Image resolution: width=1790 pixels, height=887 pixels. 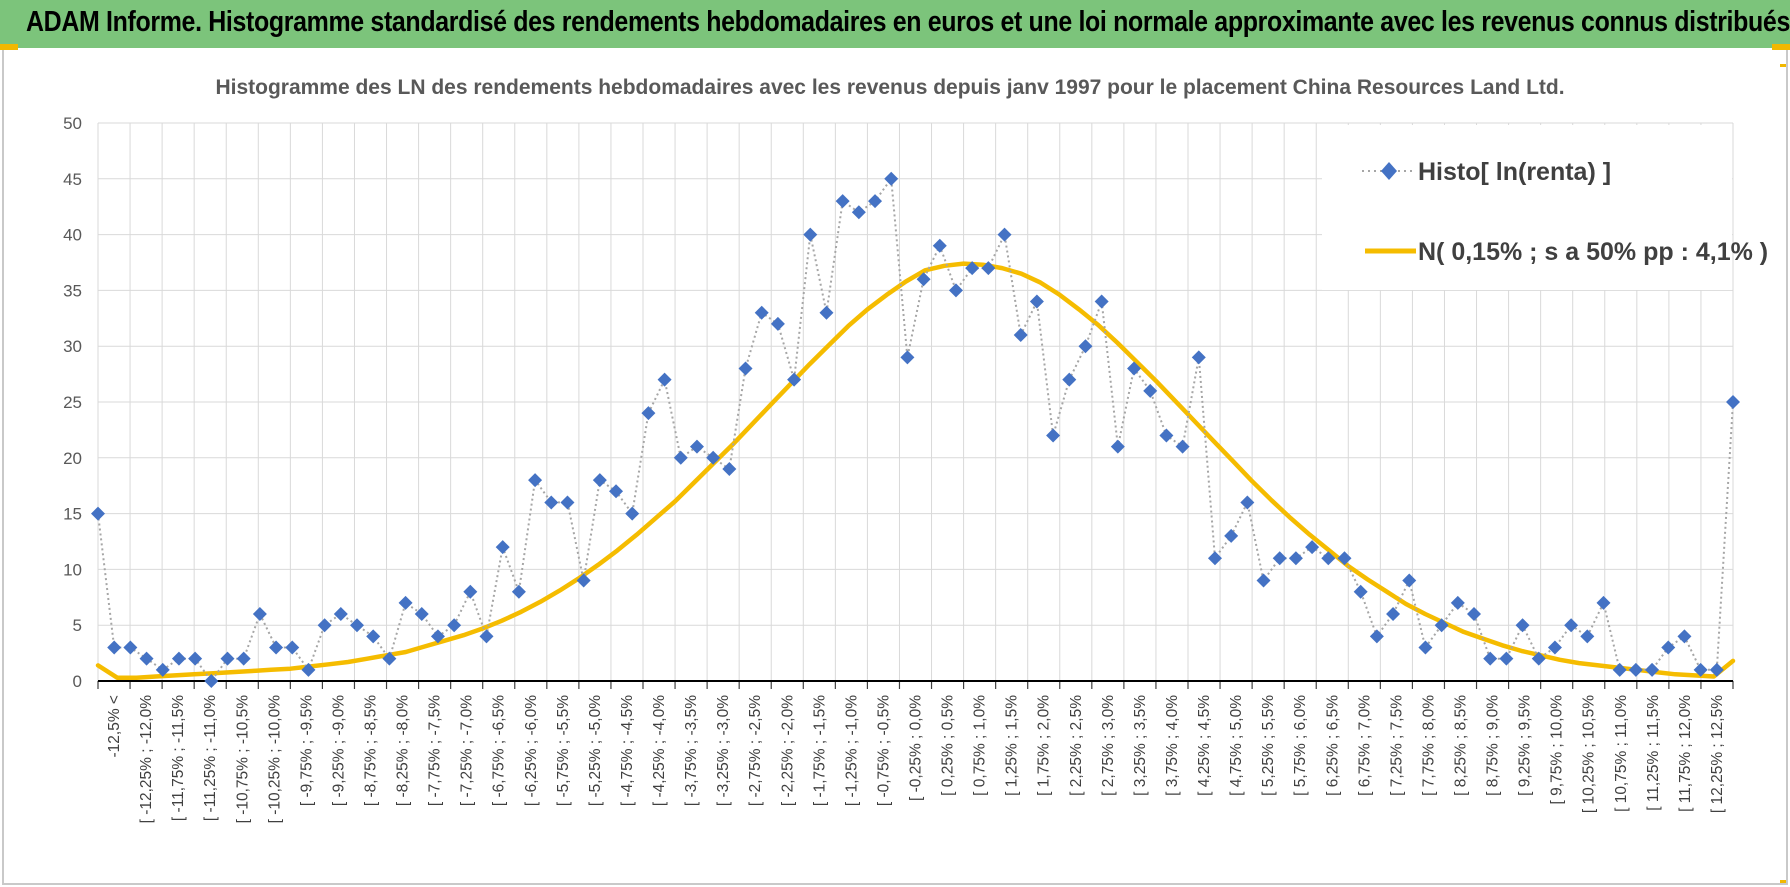 I want to click on y-tick-label: 50, so click(x=72, y=123).